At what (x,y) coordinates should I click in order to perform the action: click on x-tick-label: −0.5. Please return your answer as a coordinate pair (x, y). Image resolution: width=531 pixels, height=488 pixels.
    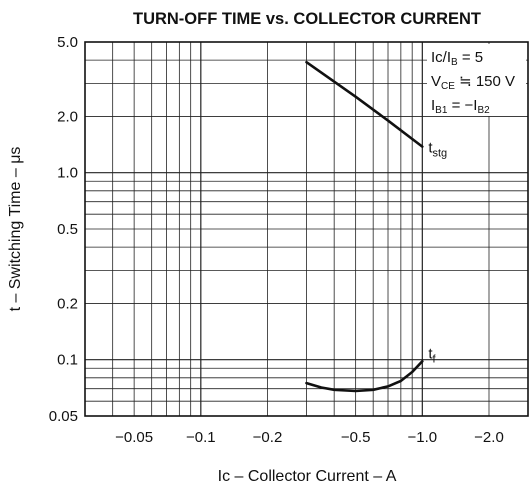
    Looking at the image, I should click on (356, 437).